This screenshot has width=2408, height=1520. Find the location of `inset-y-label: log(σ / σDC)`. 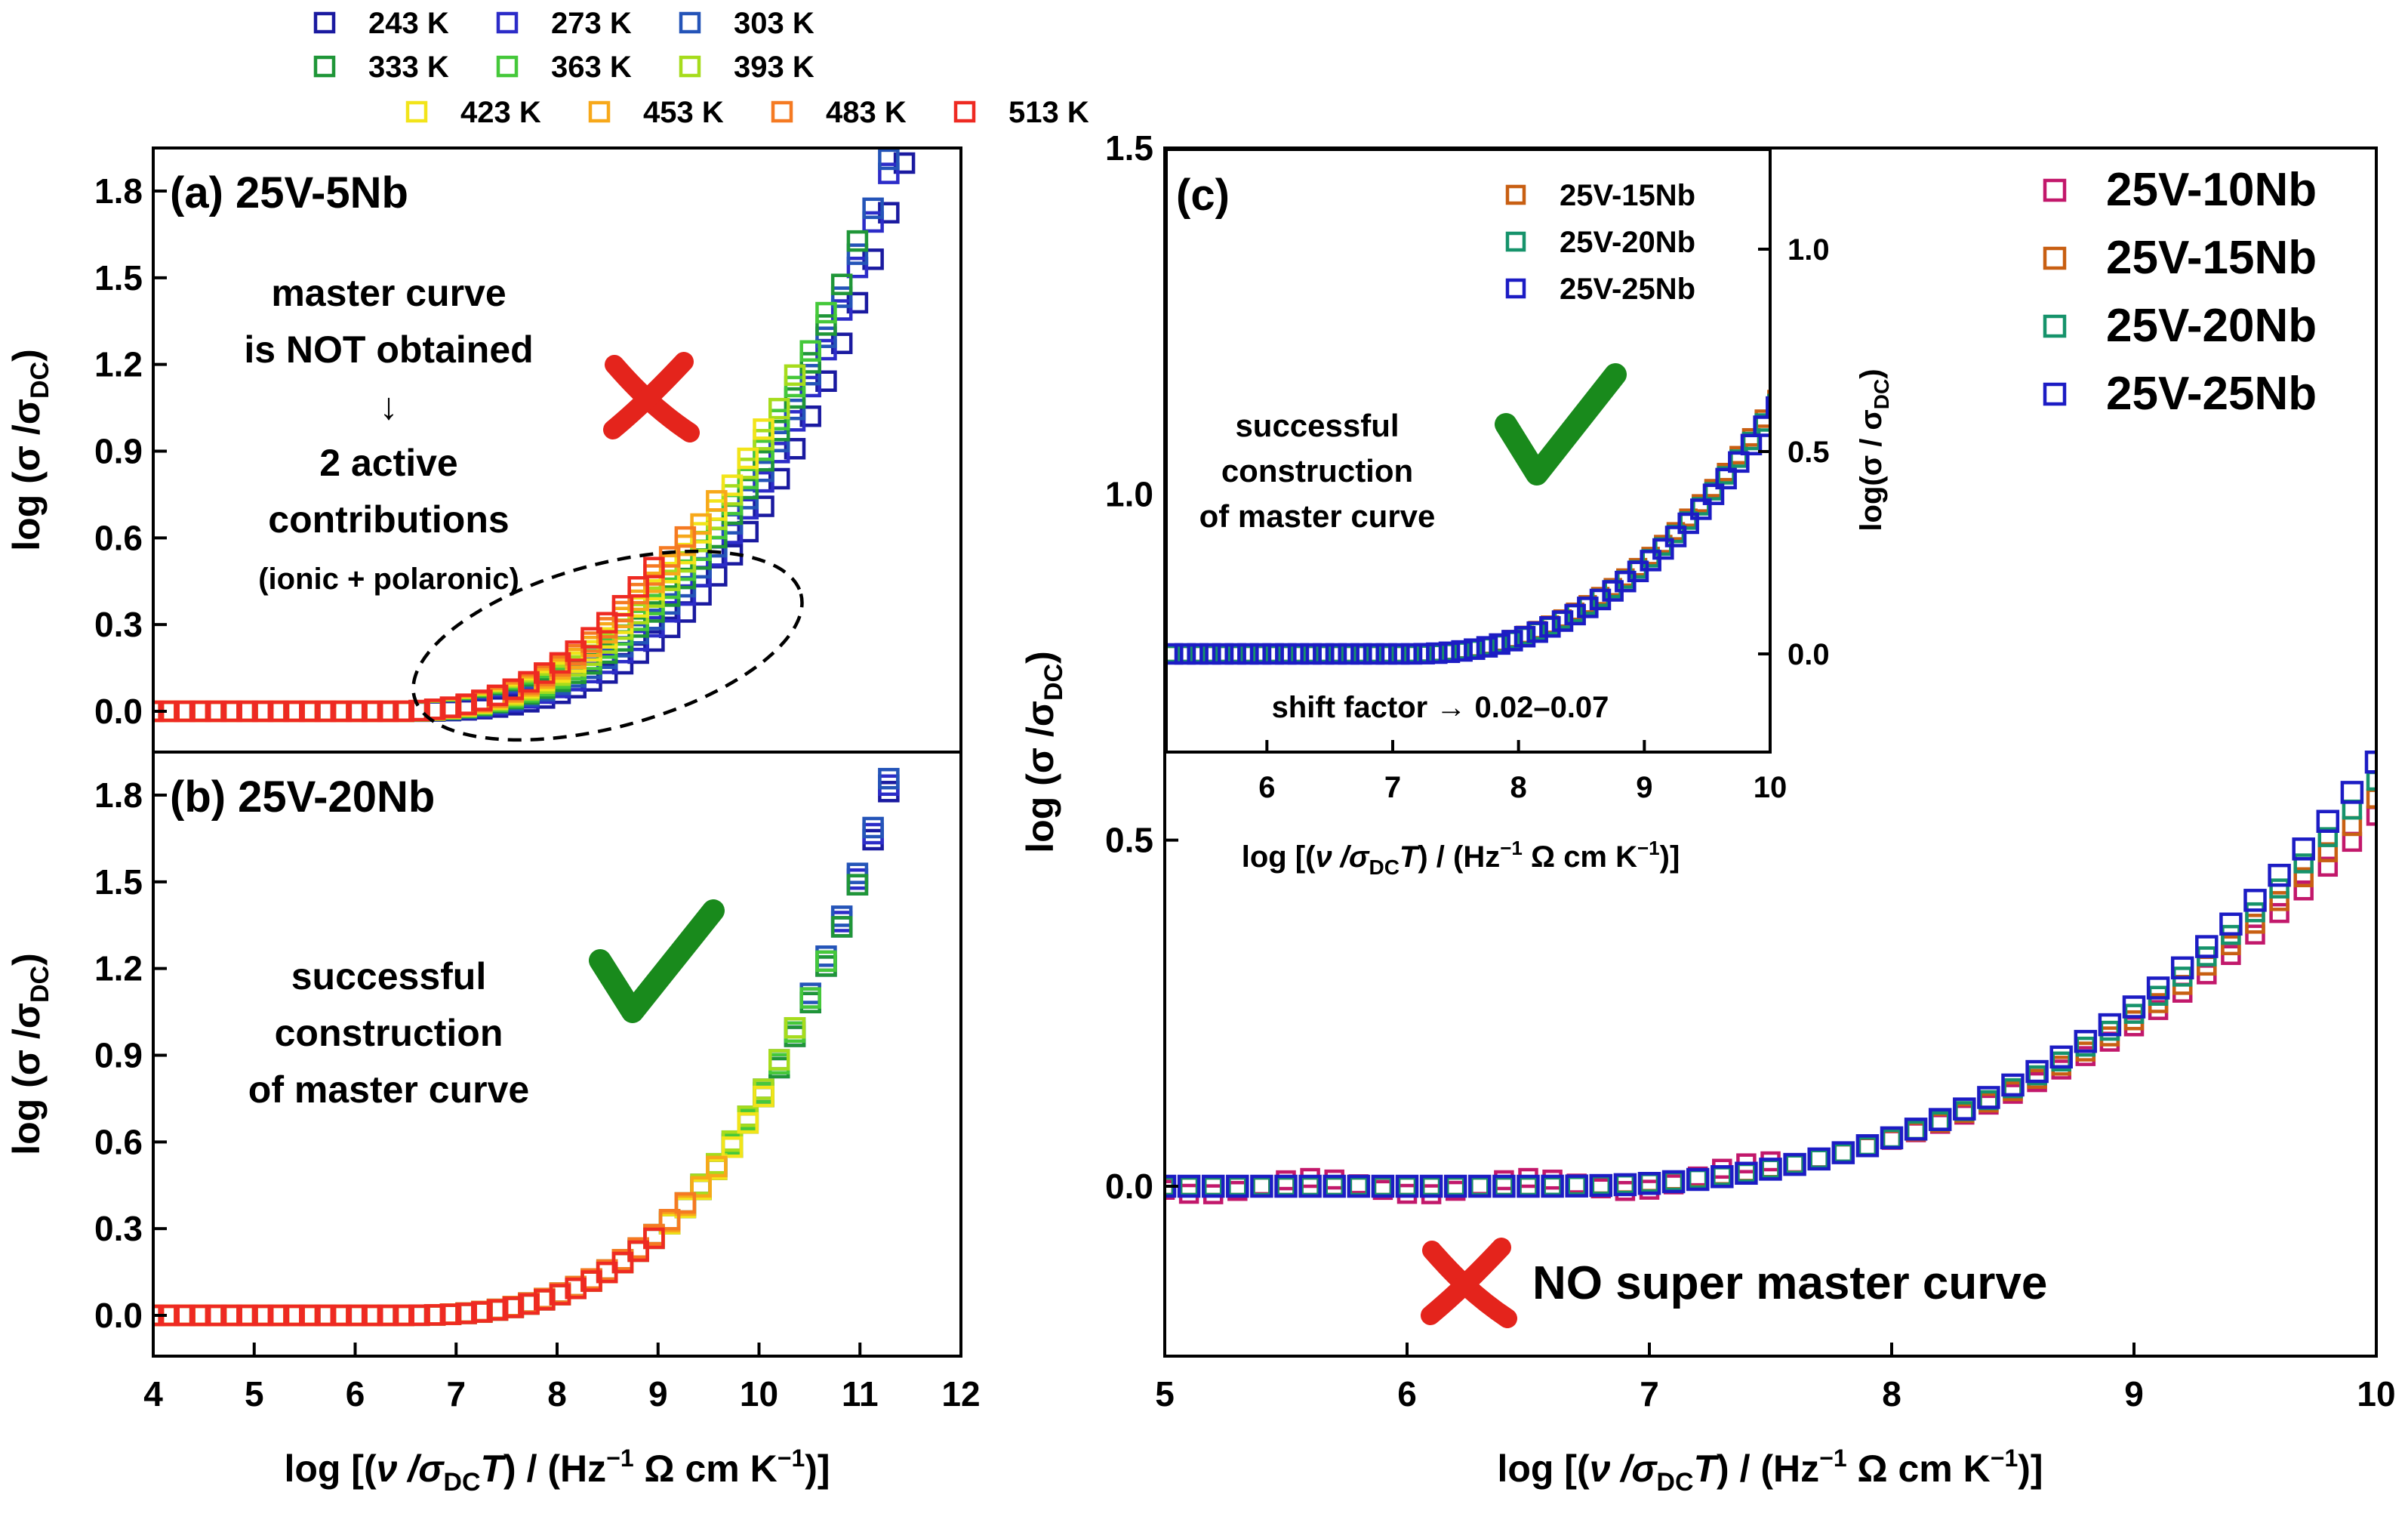

inset-y-label: log(σ / σDC) is located at coordinates (1874, 449).